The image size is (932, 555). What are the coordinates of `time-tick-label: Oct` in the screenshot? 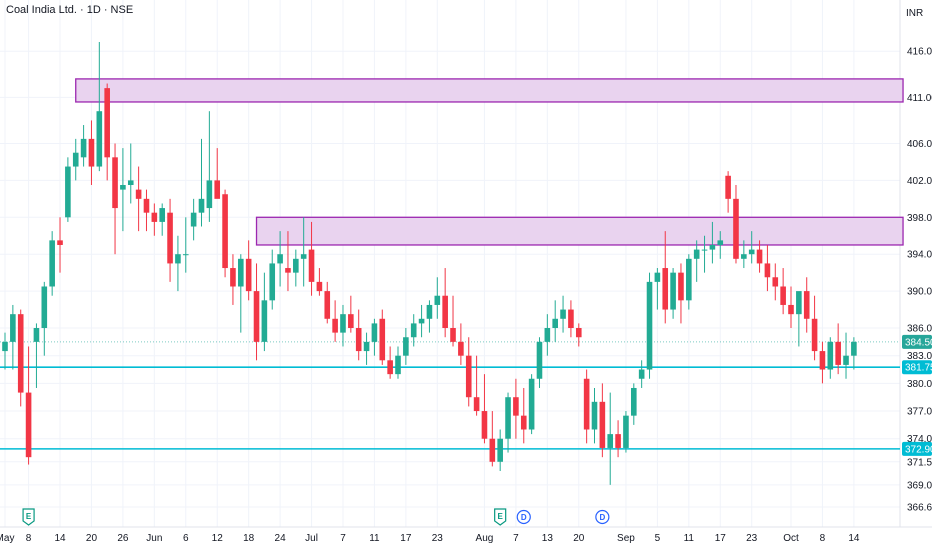 It's located at (791, 538).